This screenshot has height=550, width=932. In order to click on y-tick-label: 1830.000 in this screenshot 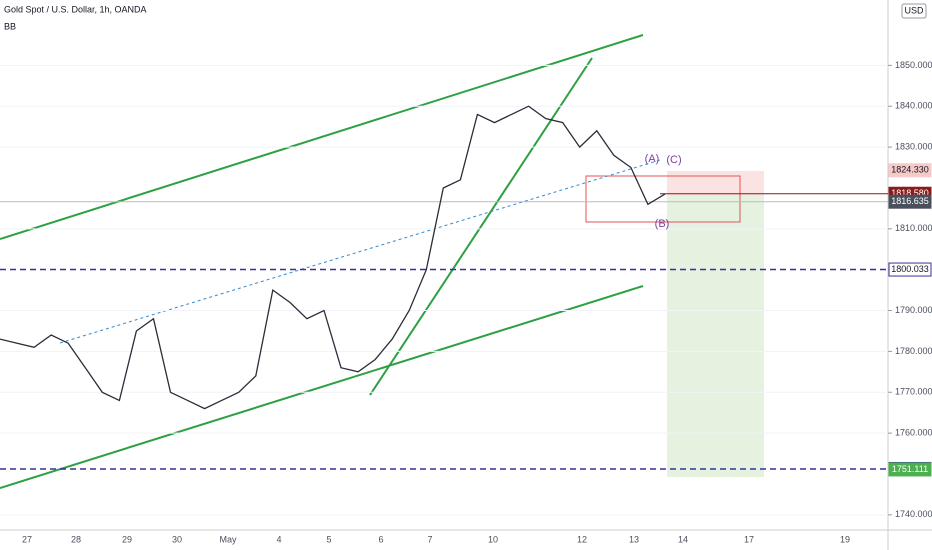, I will do `click(913, 146)`.